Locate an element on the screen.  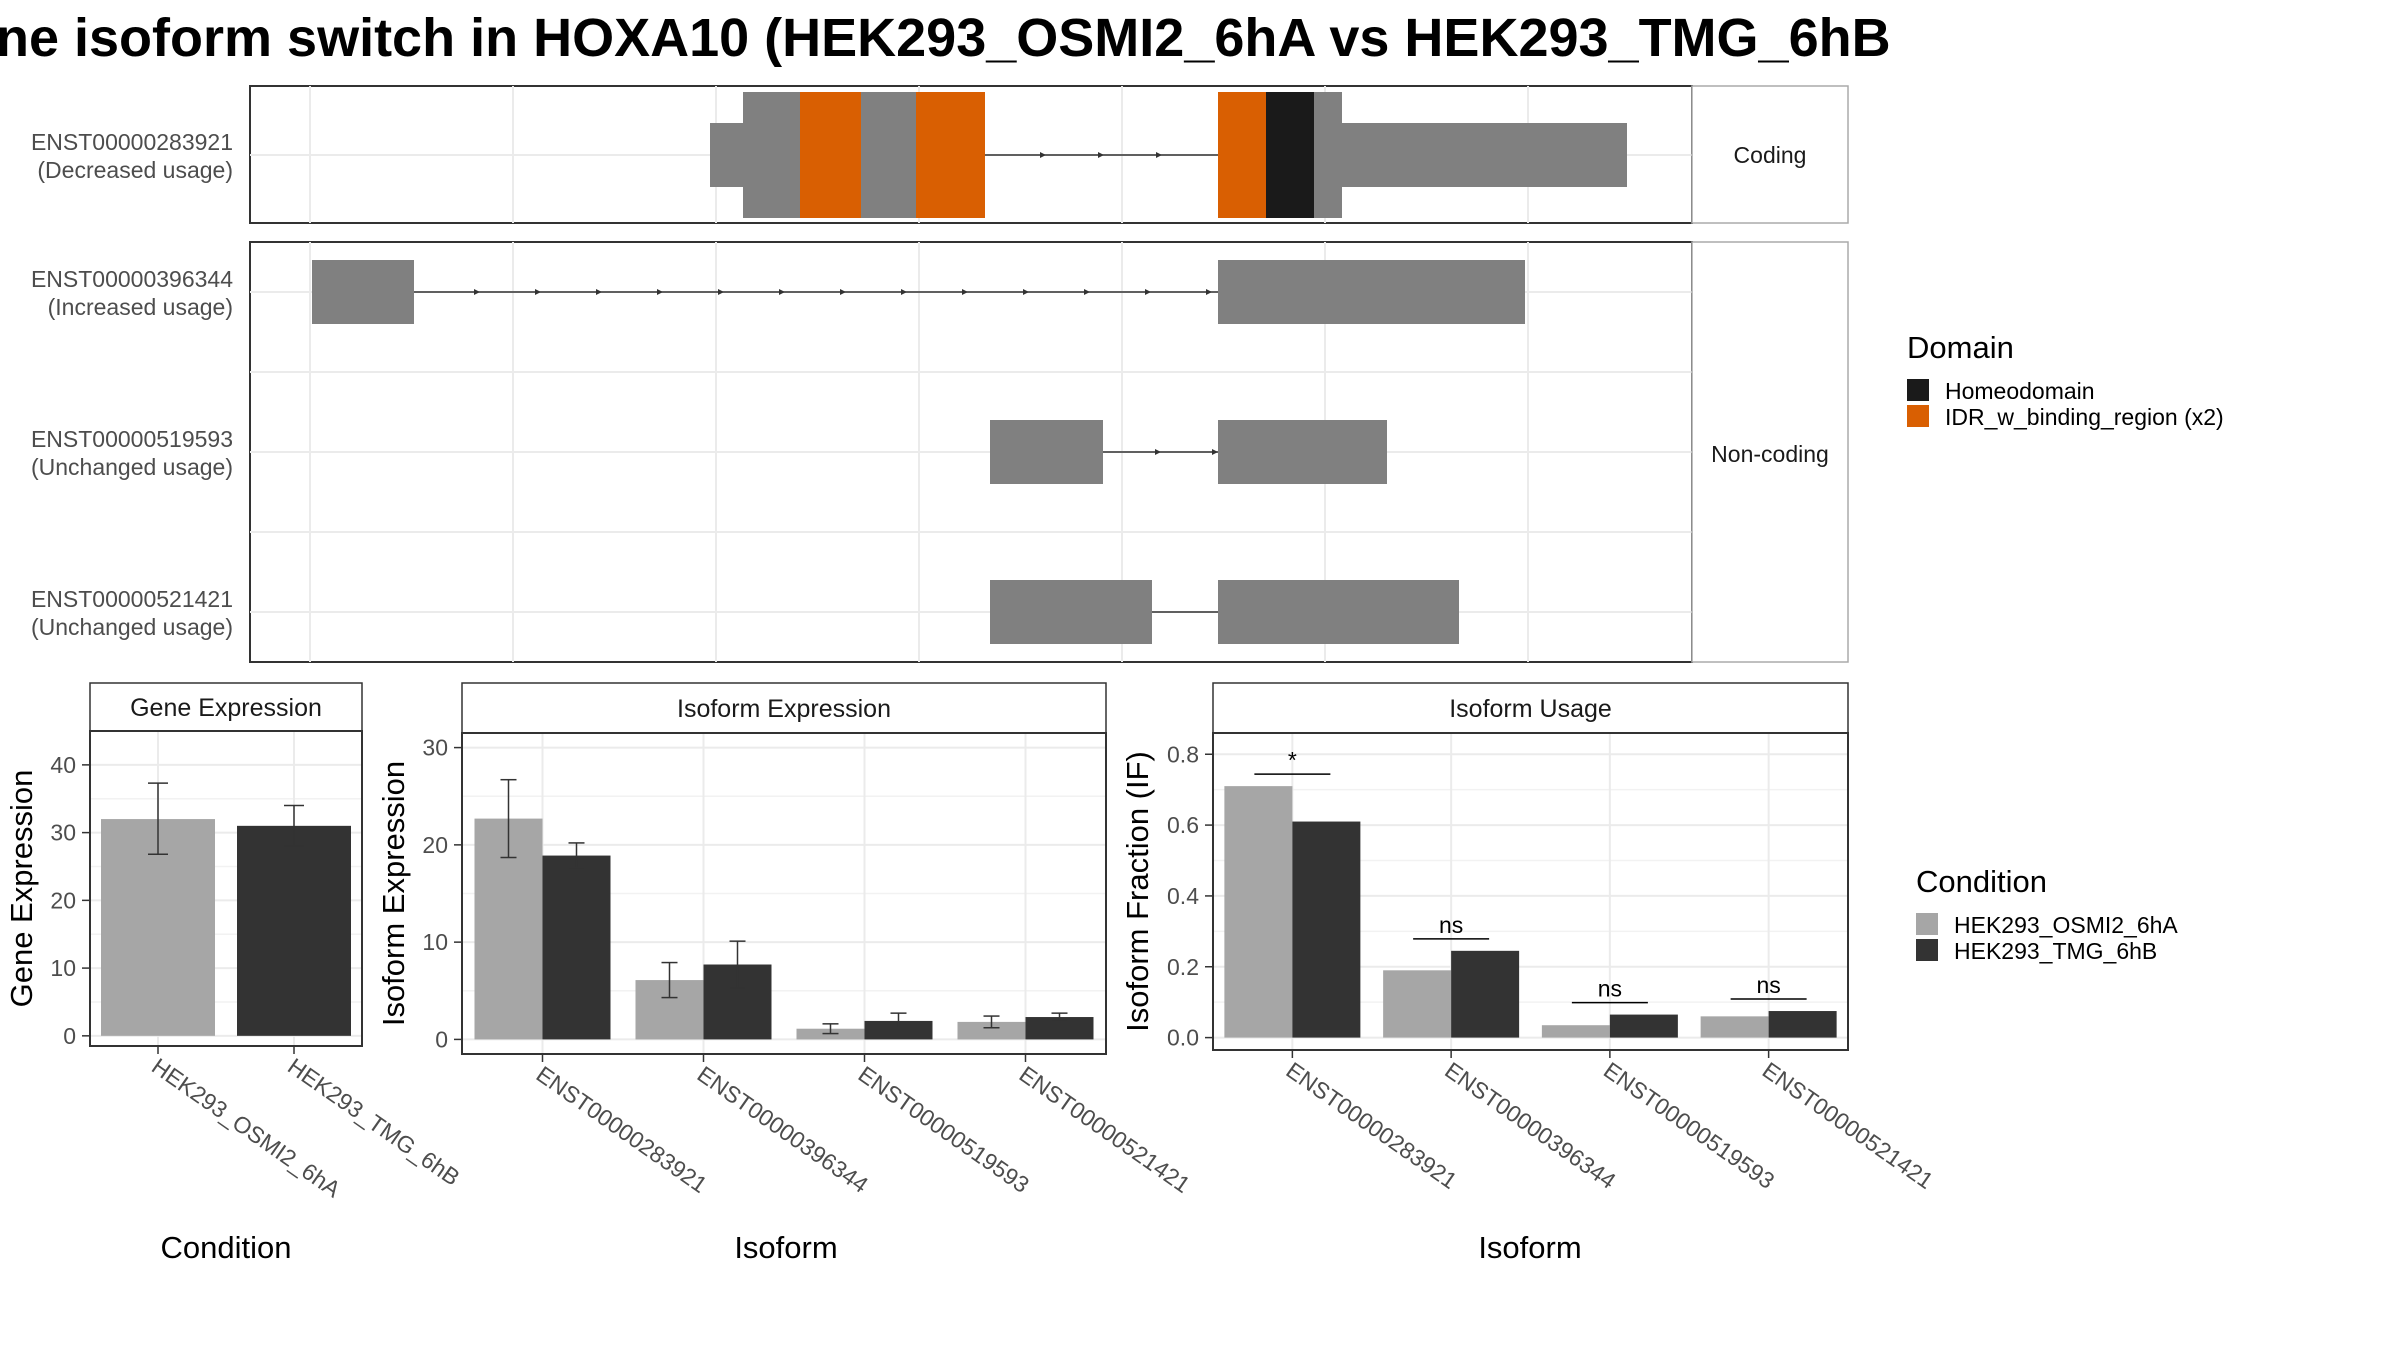
facet-label-coding: Coding is located at coordinates (1770, 155).